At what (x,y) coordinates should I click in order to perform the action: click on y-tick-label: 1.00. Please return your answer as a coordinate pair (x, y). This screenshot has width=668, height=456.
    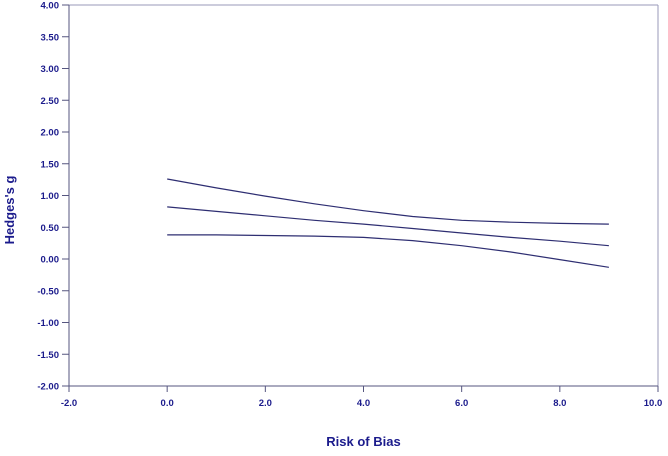
    Looking at the image, I should click on (50, 196).